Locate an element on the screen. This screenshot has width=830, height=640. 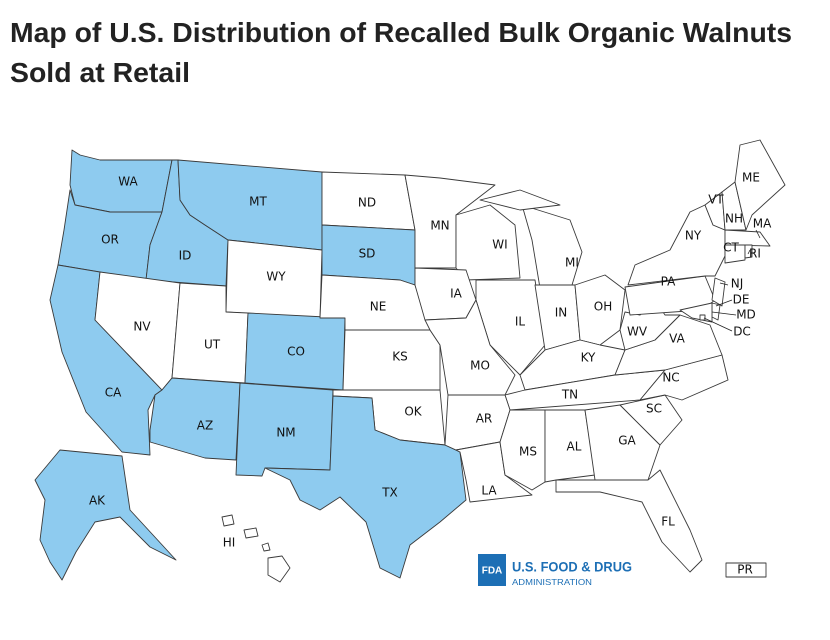
state-label: CO is located at coordinates (296, 352).